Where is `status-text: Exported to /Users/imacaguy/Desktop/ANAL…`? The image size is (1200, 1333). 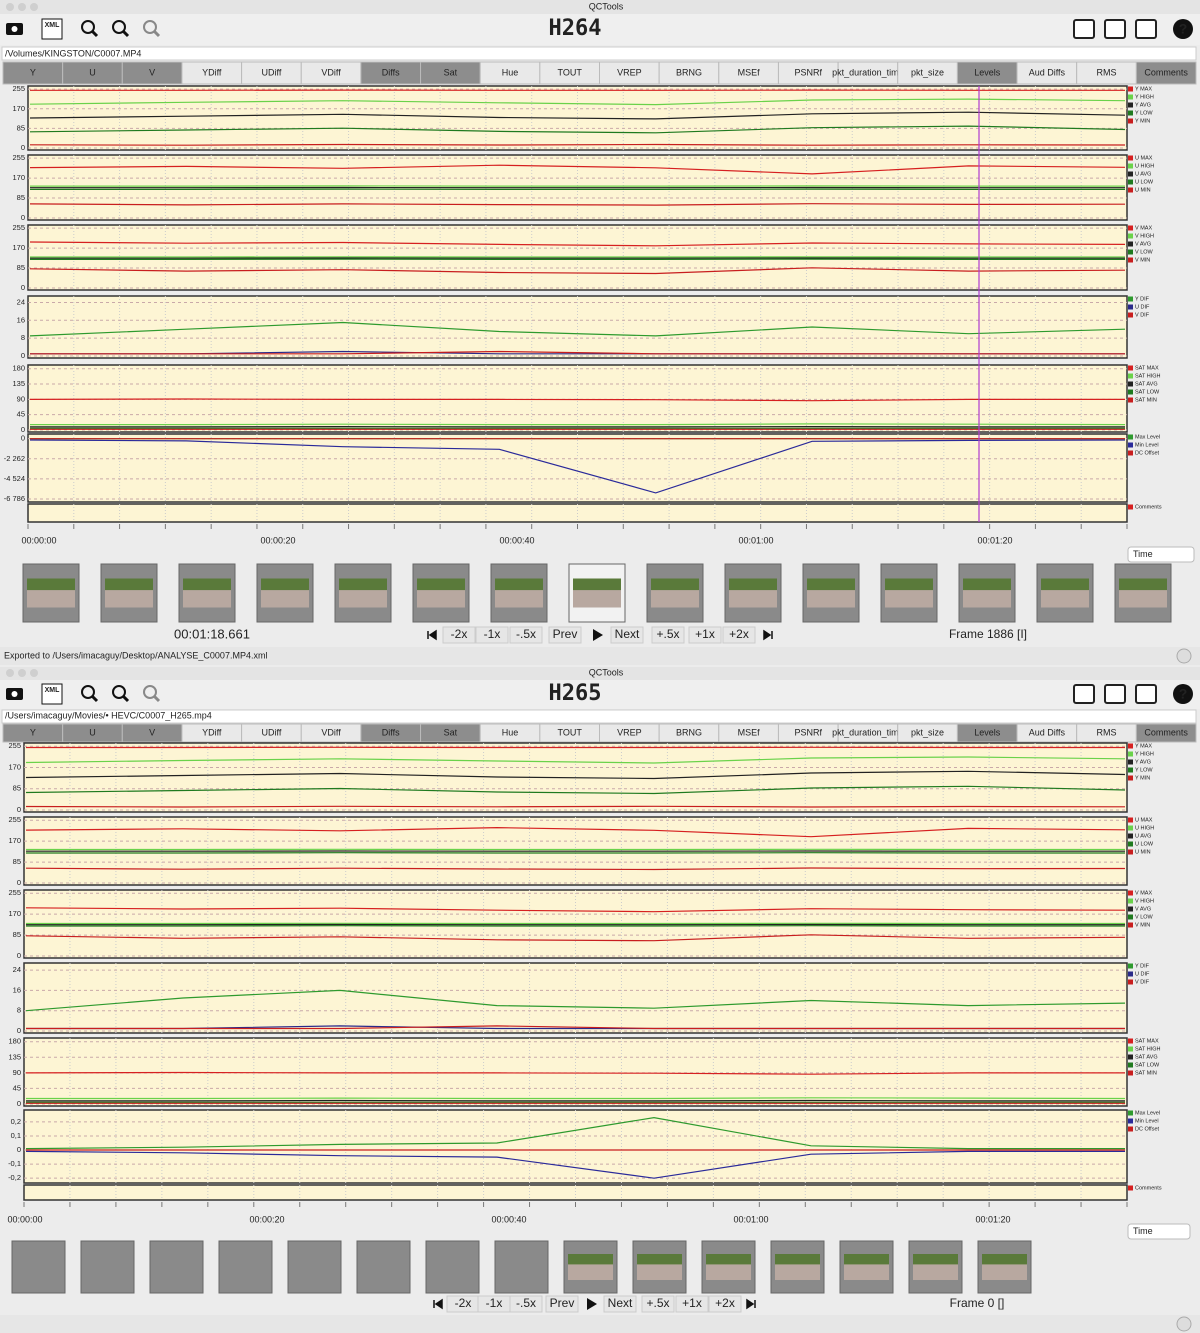
status-text: Exported to /Users/imacaguy/Desktop/ANAL… is located at coordinates (135, 655).